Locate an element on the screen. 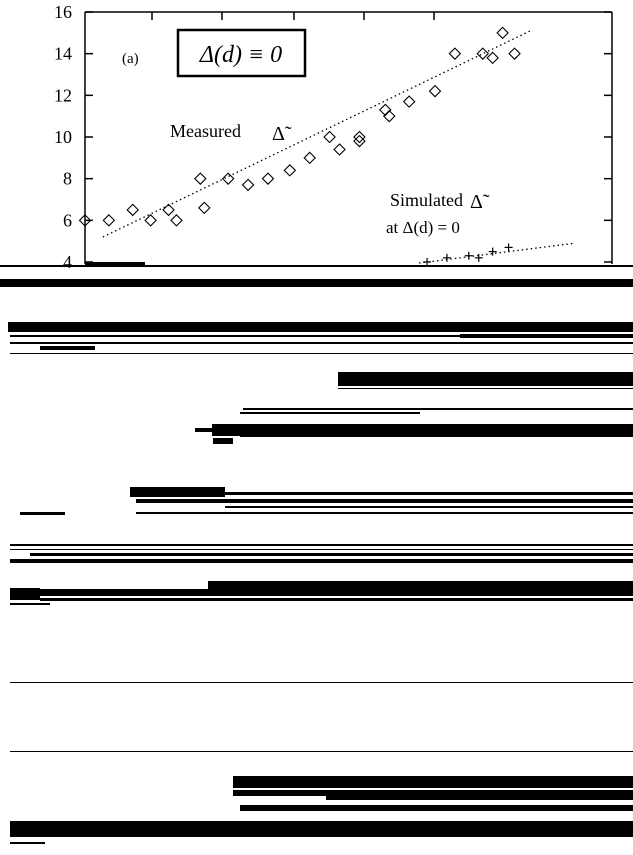 The height and width of the screenshot is (855, 633). boxed-label-frame is located at coordinates (241, 53).